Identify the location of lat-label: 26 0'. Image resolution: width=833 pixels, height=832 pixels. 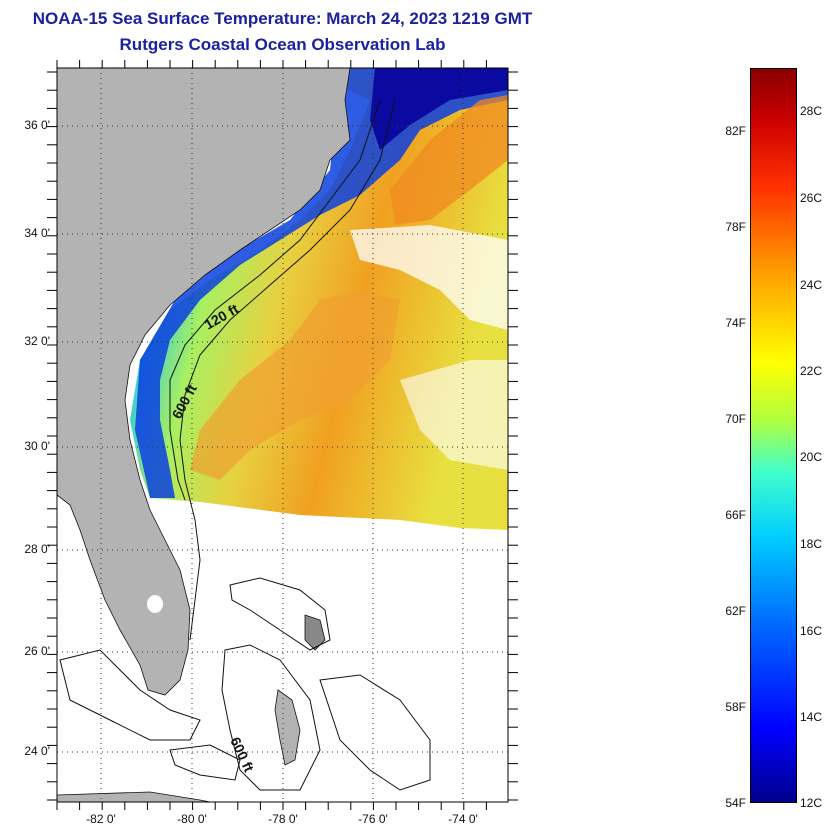
(37, 651).